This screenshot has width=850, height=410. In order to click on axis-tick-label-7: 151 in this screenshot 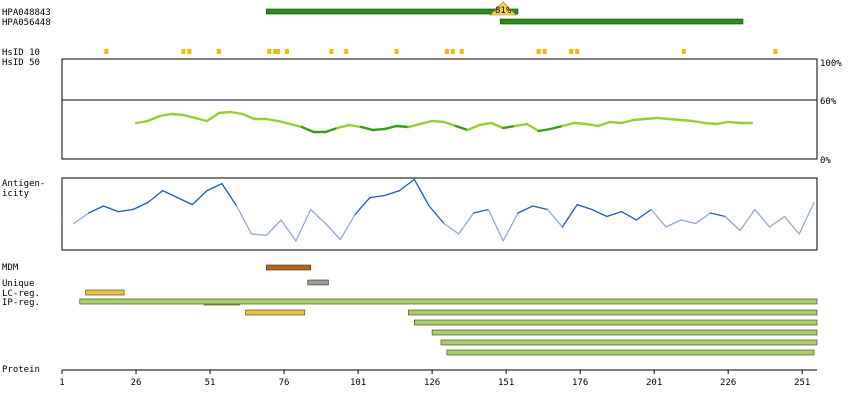, I will do `click(506, 383)`.